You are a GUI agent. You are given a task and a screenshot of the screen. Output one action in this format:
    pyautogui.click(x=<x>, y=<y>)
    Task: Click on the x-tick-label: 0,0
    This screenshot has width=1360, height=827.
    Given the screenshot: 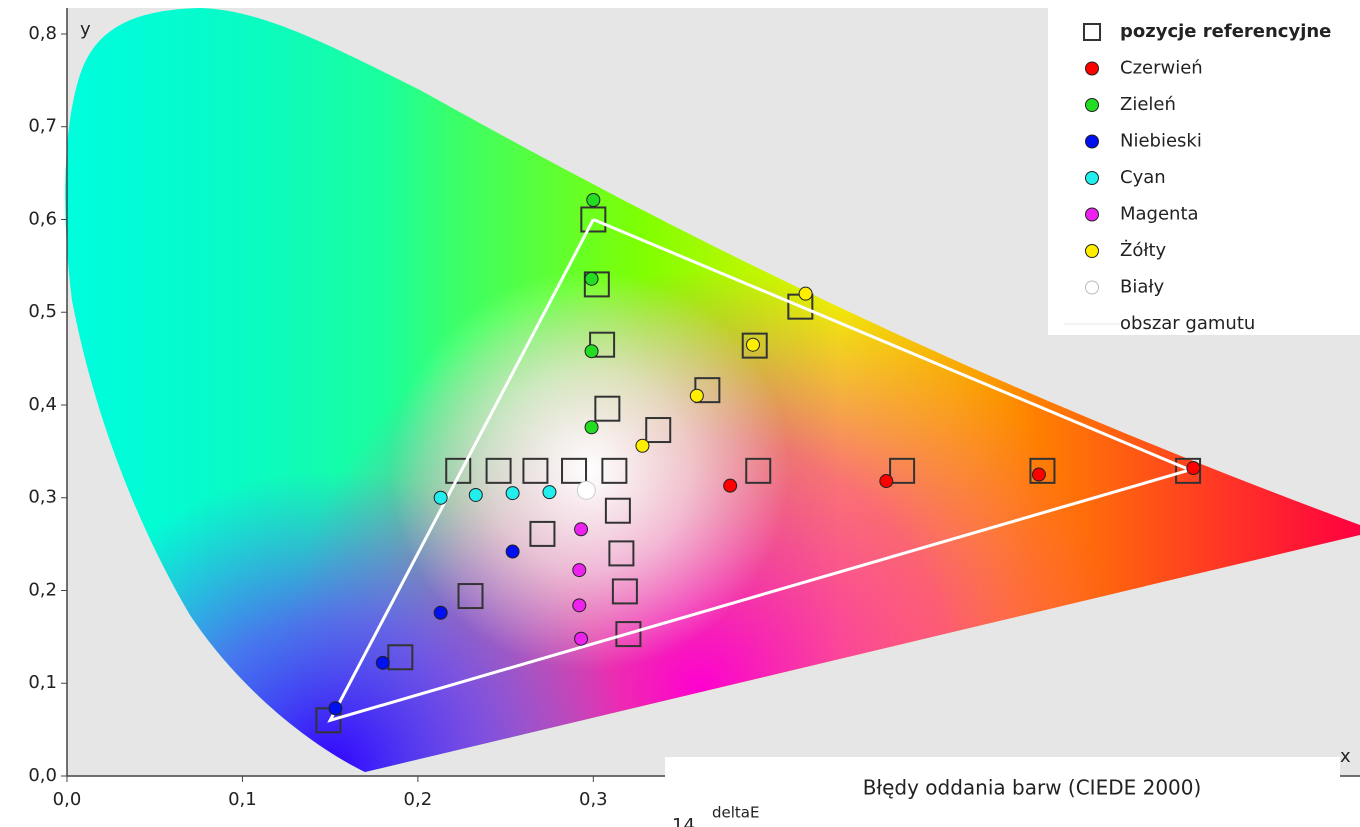 What is the action you would take?
    pyautogui.click(x=67, y=799)
    